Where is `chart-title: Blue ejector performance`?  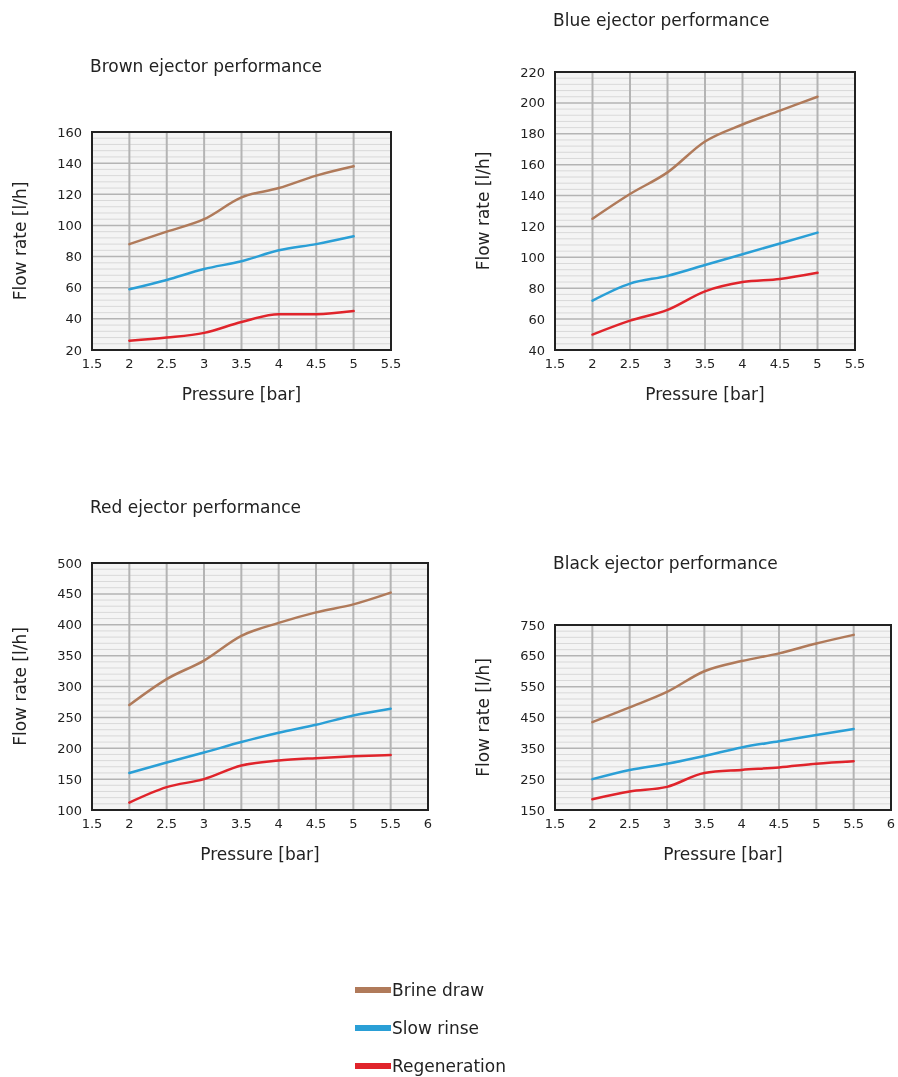 chart-title: Blue ejector performance is located at coordinates (661, 20).